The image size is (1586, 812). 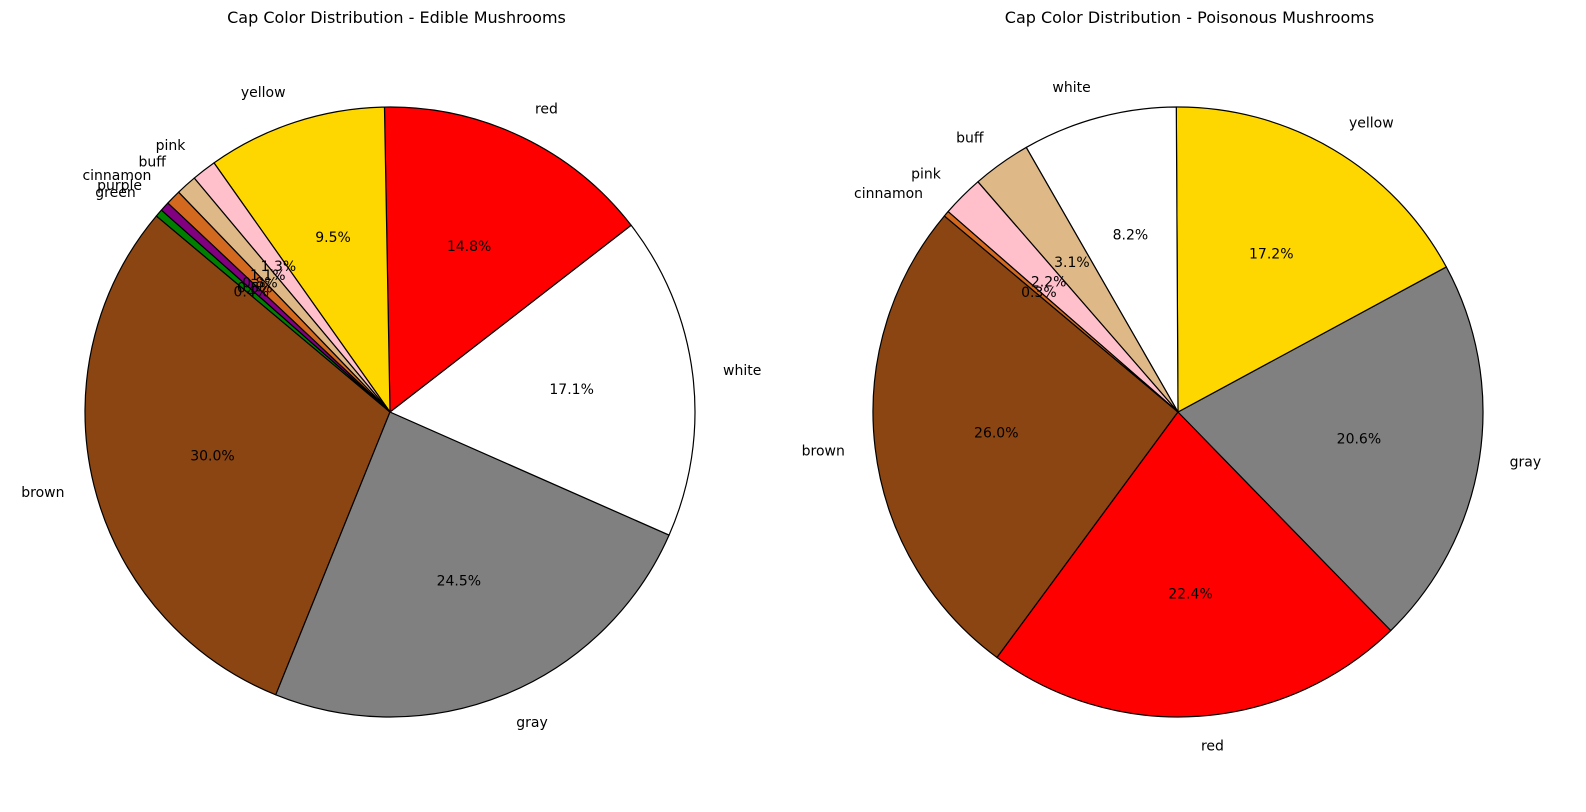 What do you see at coordinates (255, 289) in the screenshot?
I see `slice-pct-purple: 0.5%` at bounding box center [255, 289].